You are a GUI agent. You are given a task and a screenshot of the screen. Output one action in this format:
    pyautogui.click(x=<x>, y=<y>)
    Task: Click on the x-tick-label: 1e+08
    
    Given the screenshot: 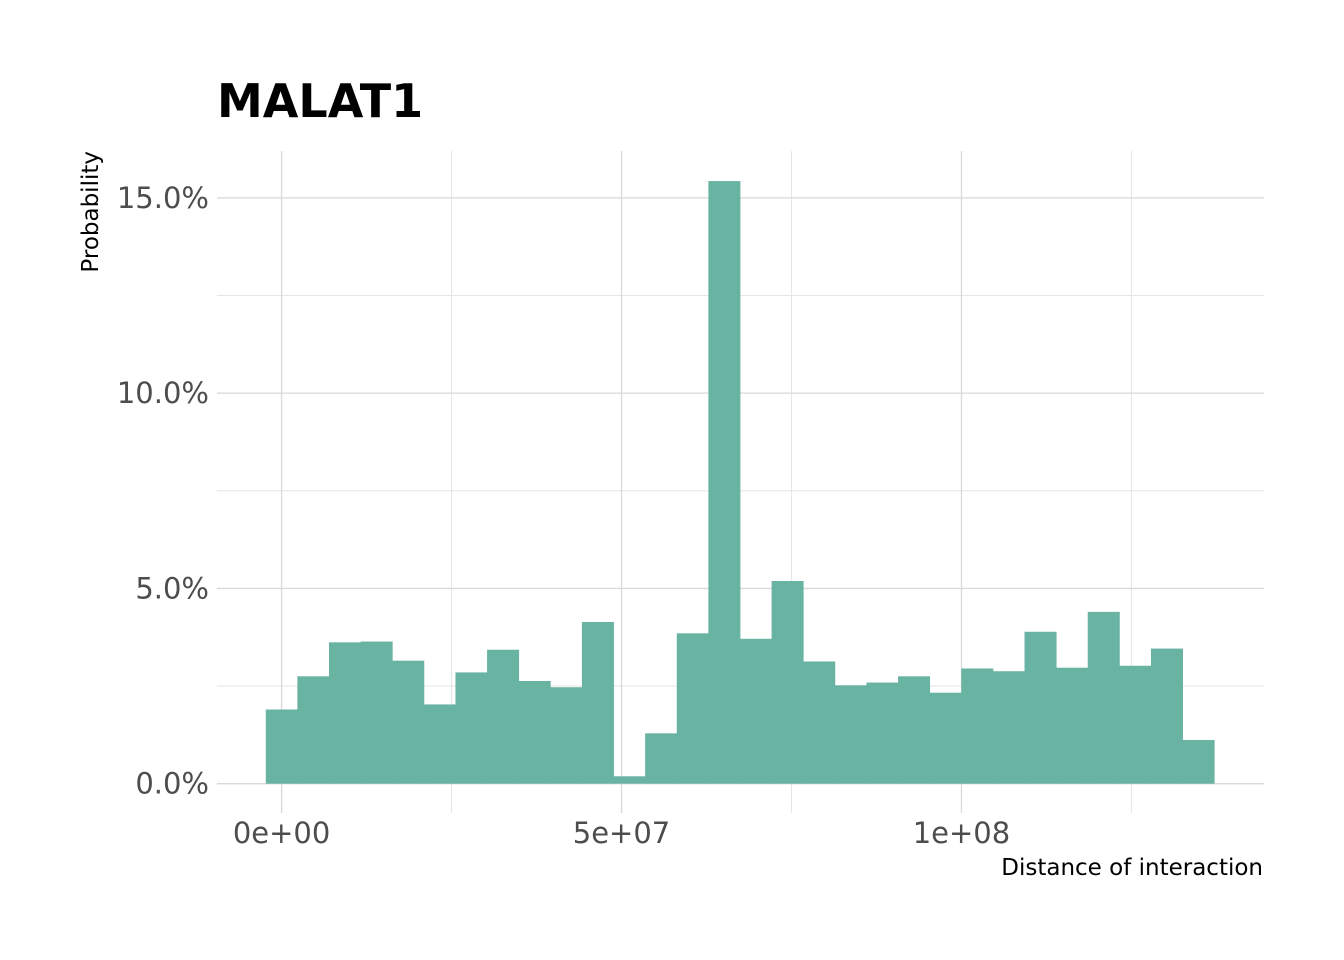 What is the action you would take?
    pyautogui.click(x=962, y=833)
    